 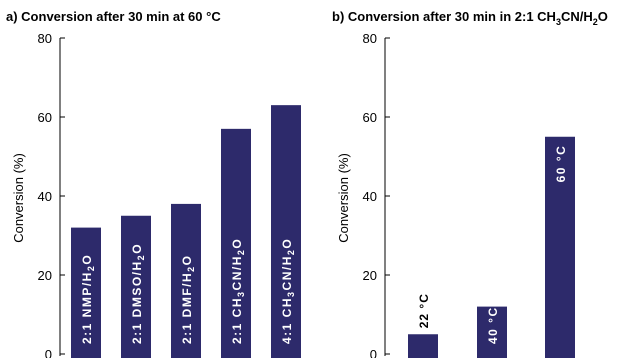 What do you see at coordinates (373, 352) in the screenshot?
I see `panel-b-y-tick-label: 0` at bounding box center [373, 352].